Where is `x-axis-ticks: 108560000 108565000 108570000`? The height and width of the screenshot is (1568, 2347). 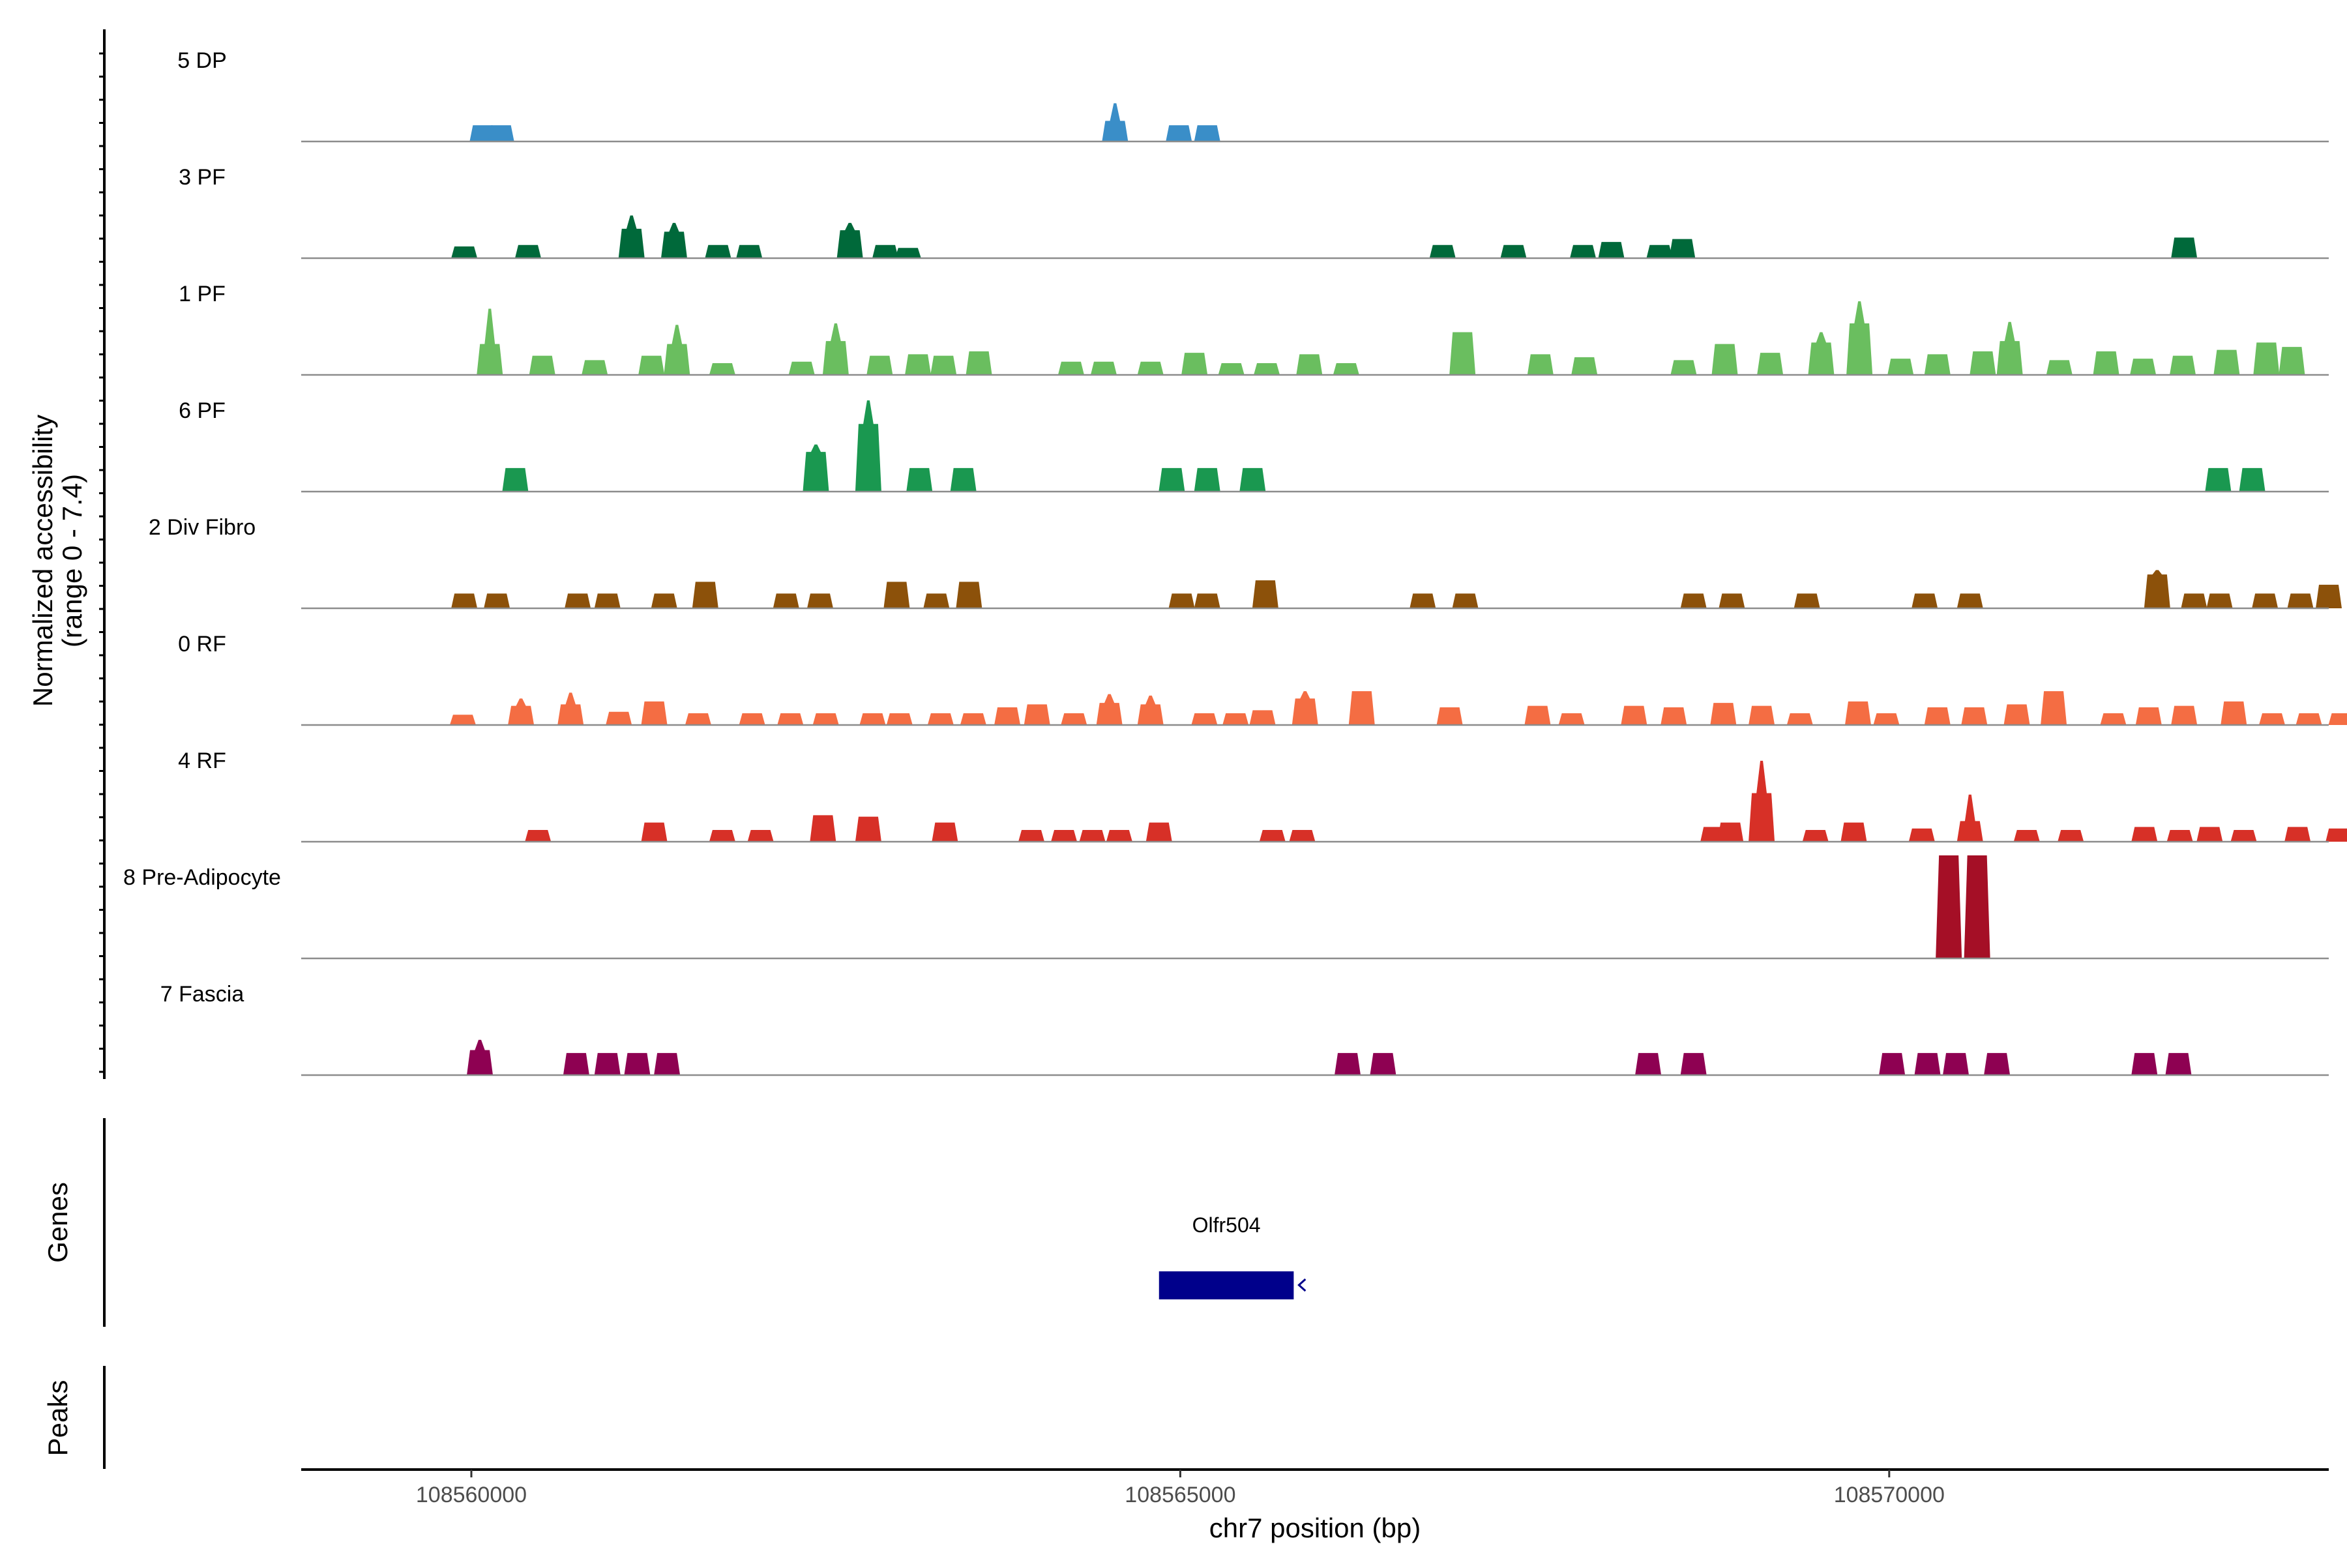 x-axis-ticks: 108560000 108565000 108570000 is located at coordinates (1180, 1489).